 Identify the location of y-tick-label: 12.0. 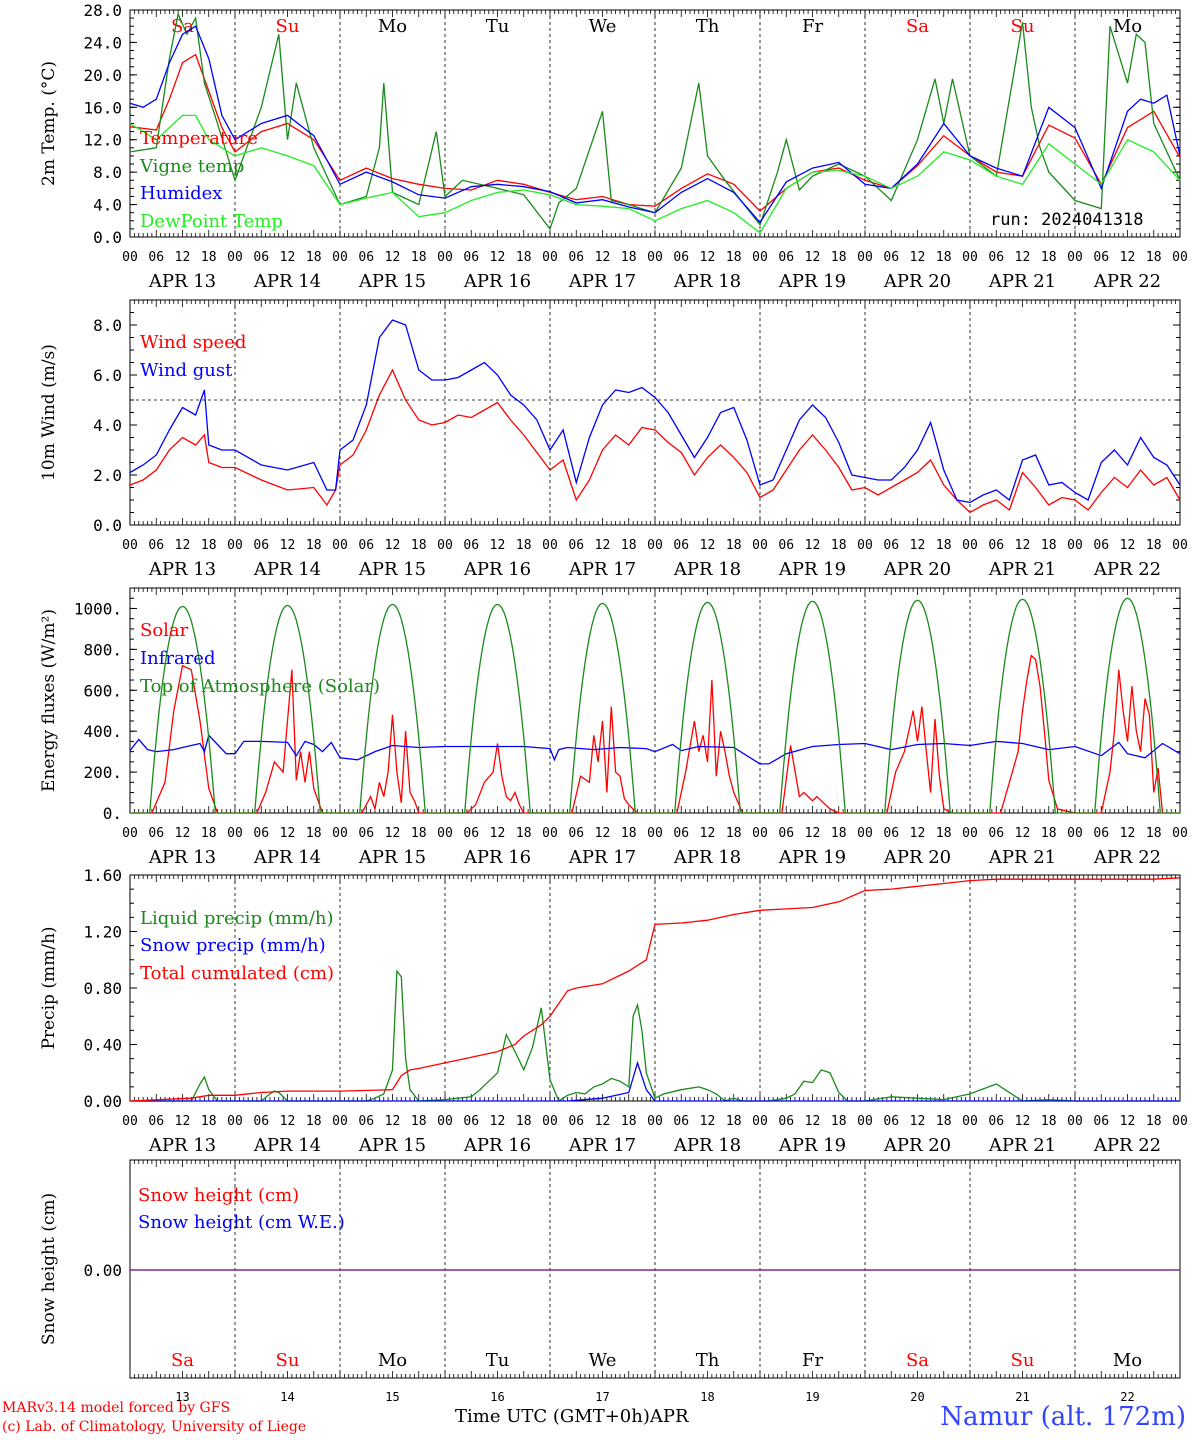
(102, 140).